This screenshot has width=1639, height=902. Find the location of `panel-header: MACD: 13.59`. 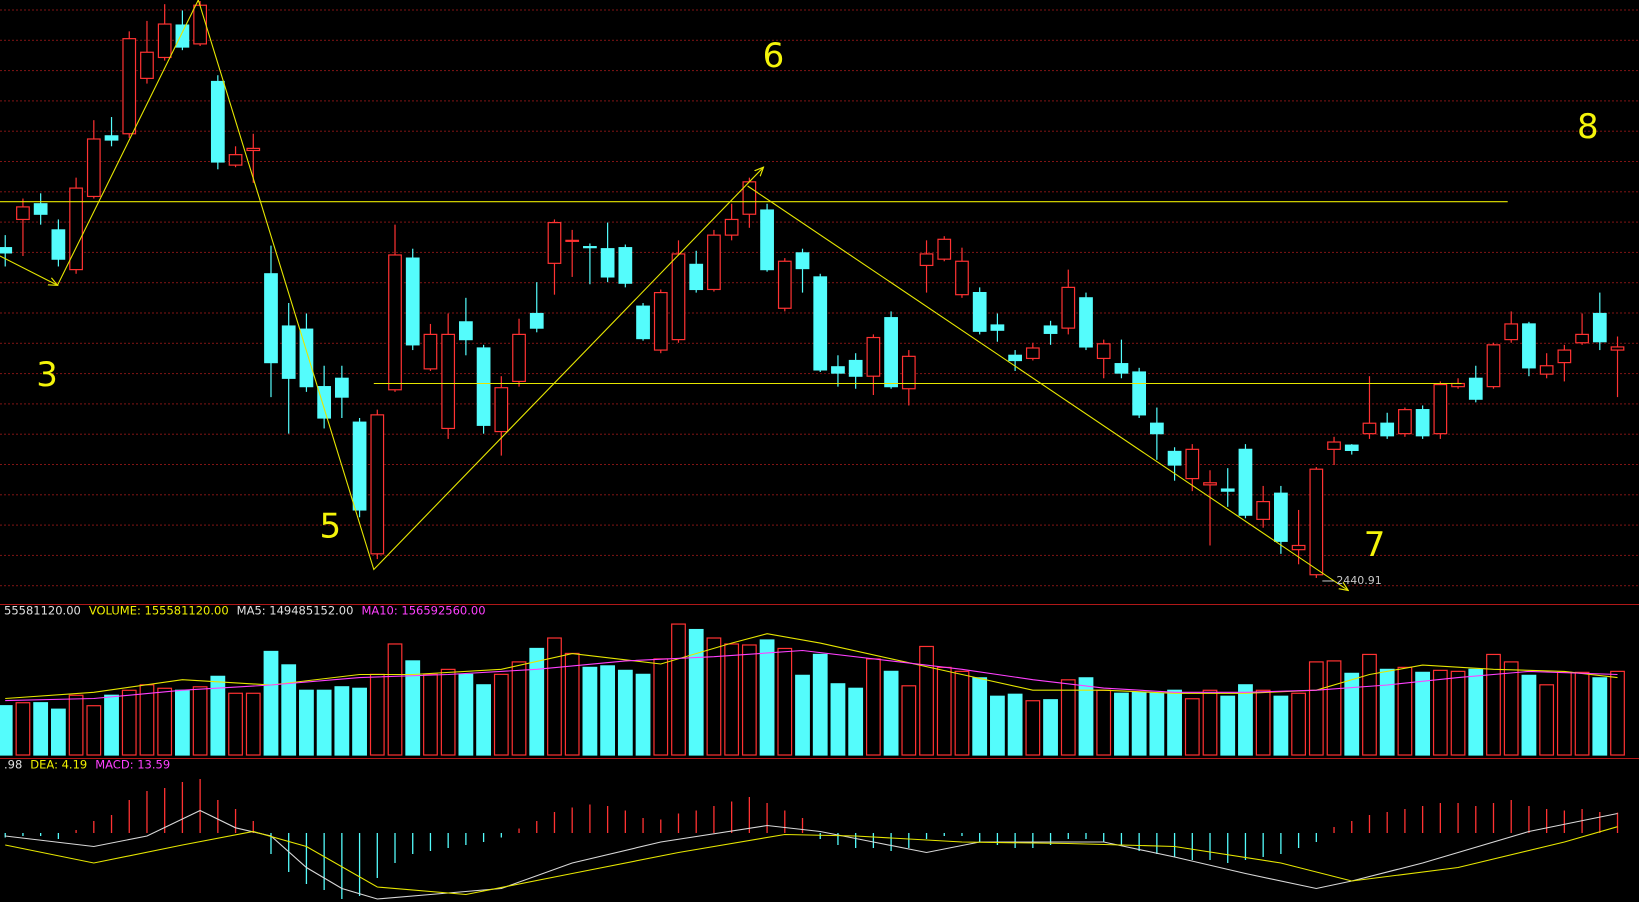

panel-header: MACD: 13.59 is located at coordinates (132, 765).